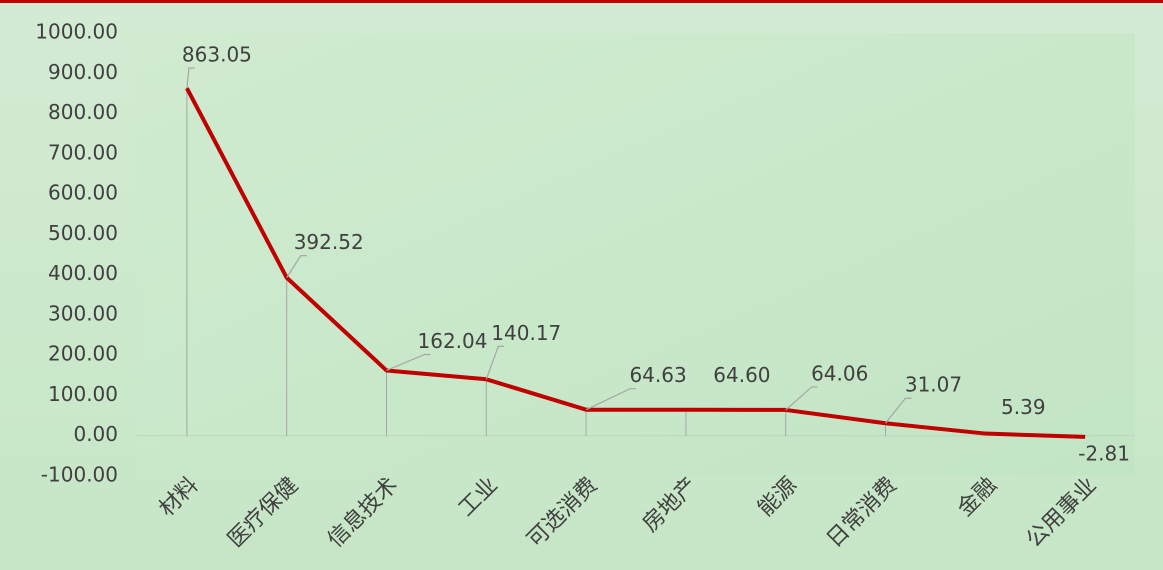  I want to click on y-tick-label: 800.00, so click(83, 112).